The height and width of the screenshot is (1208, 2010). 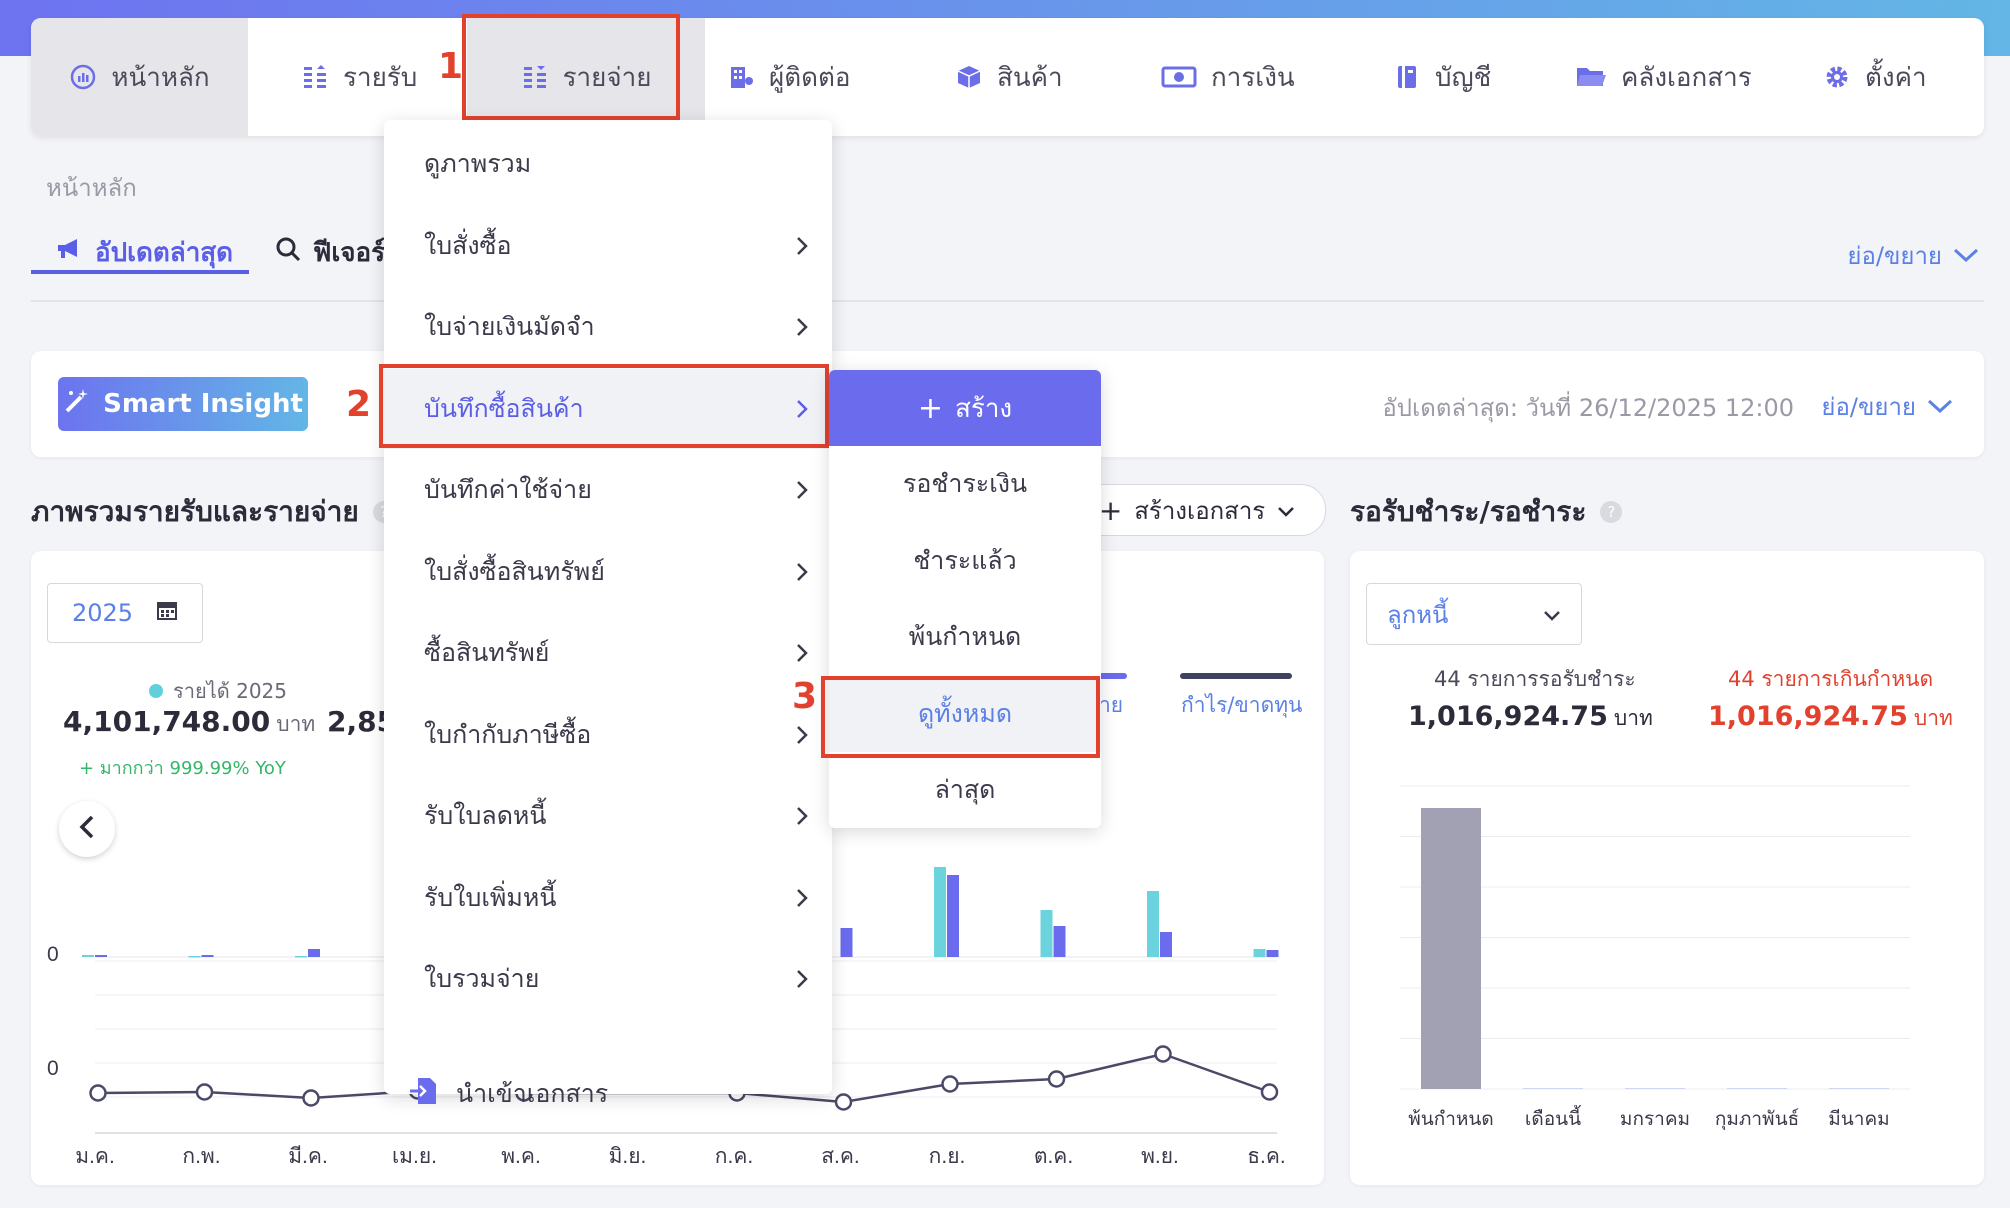 I want to click on currency-label: บาท, so click(x=1633, y=718).